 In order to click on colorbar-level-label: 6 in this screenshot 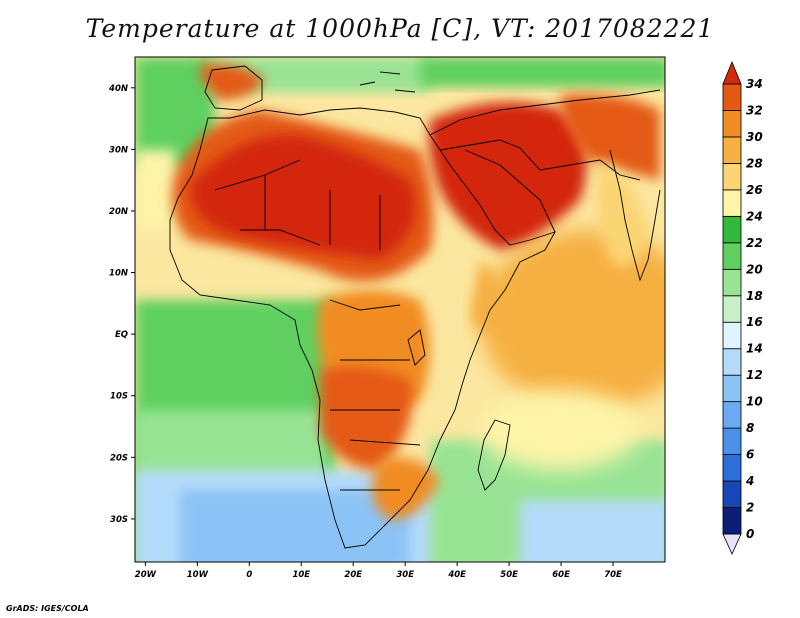, I will do `click(750, 455)`.